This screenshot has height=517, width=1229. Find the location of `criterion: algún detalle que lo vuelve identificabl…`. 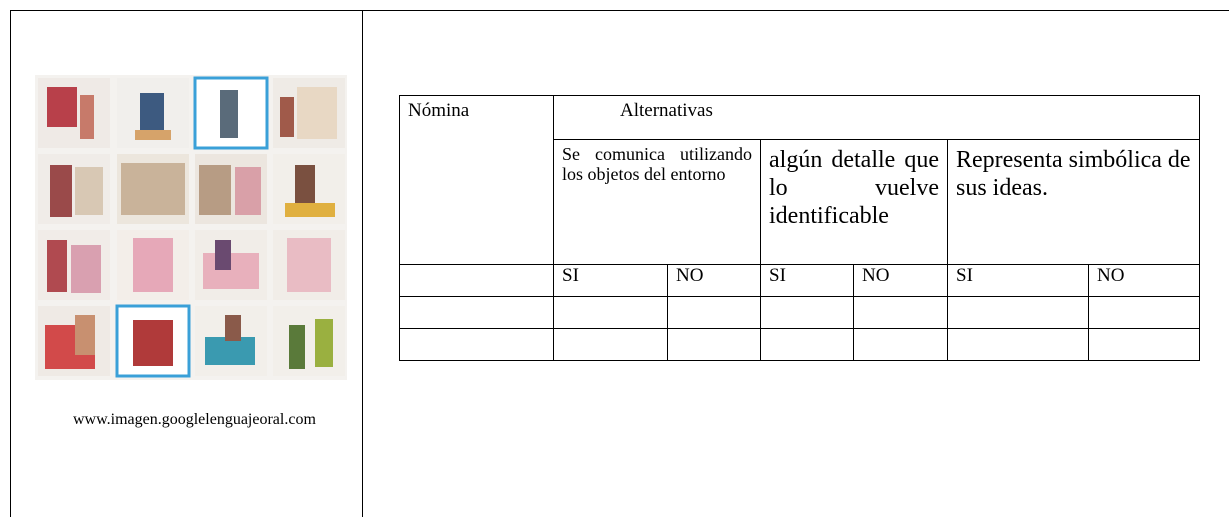

criterion: algún detalle que lo vuelve identificabl… is located at coordinates (854, 188).